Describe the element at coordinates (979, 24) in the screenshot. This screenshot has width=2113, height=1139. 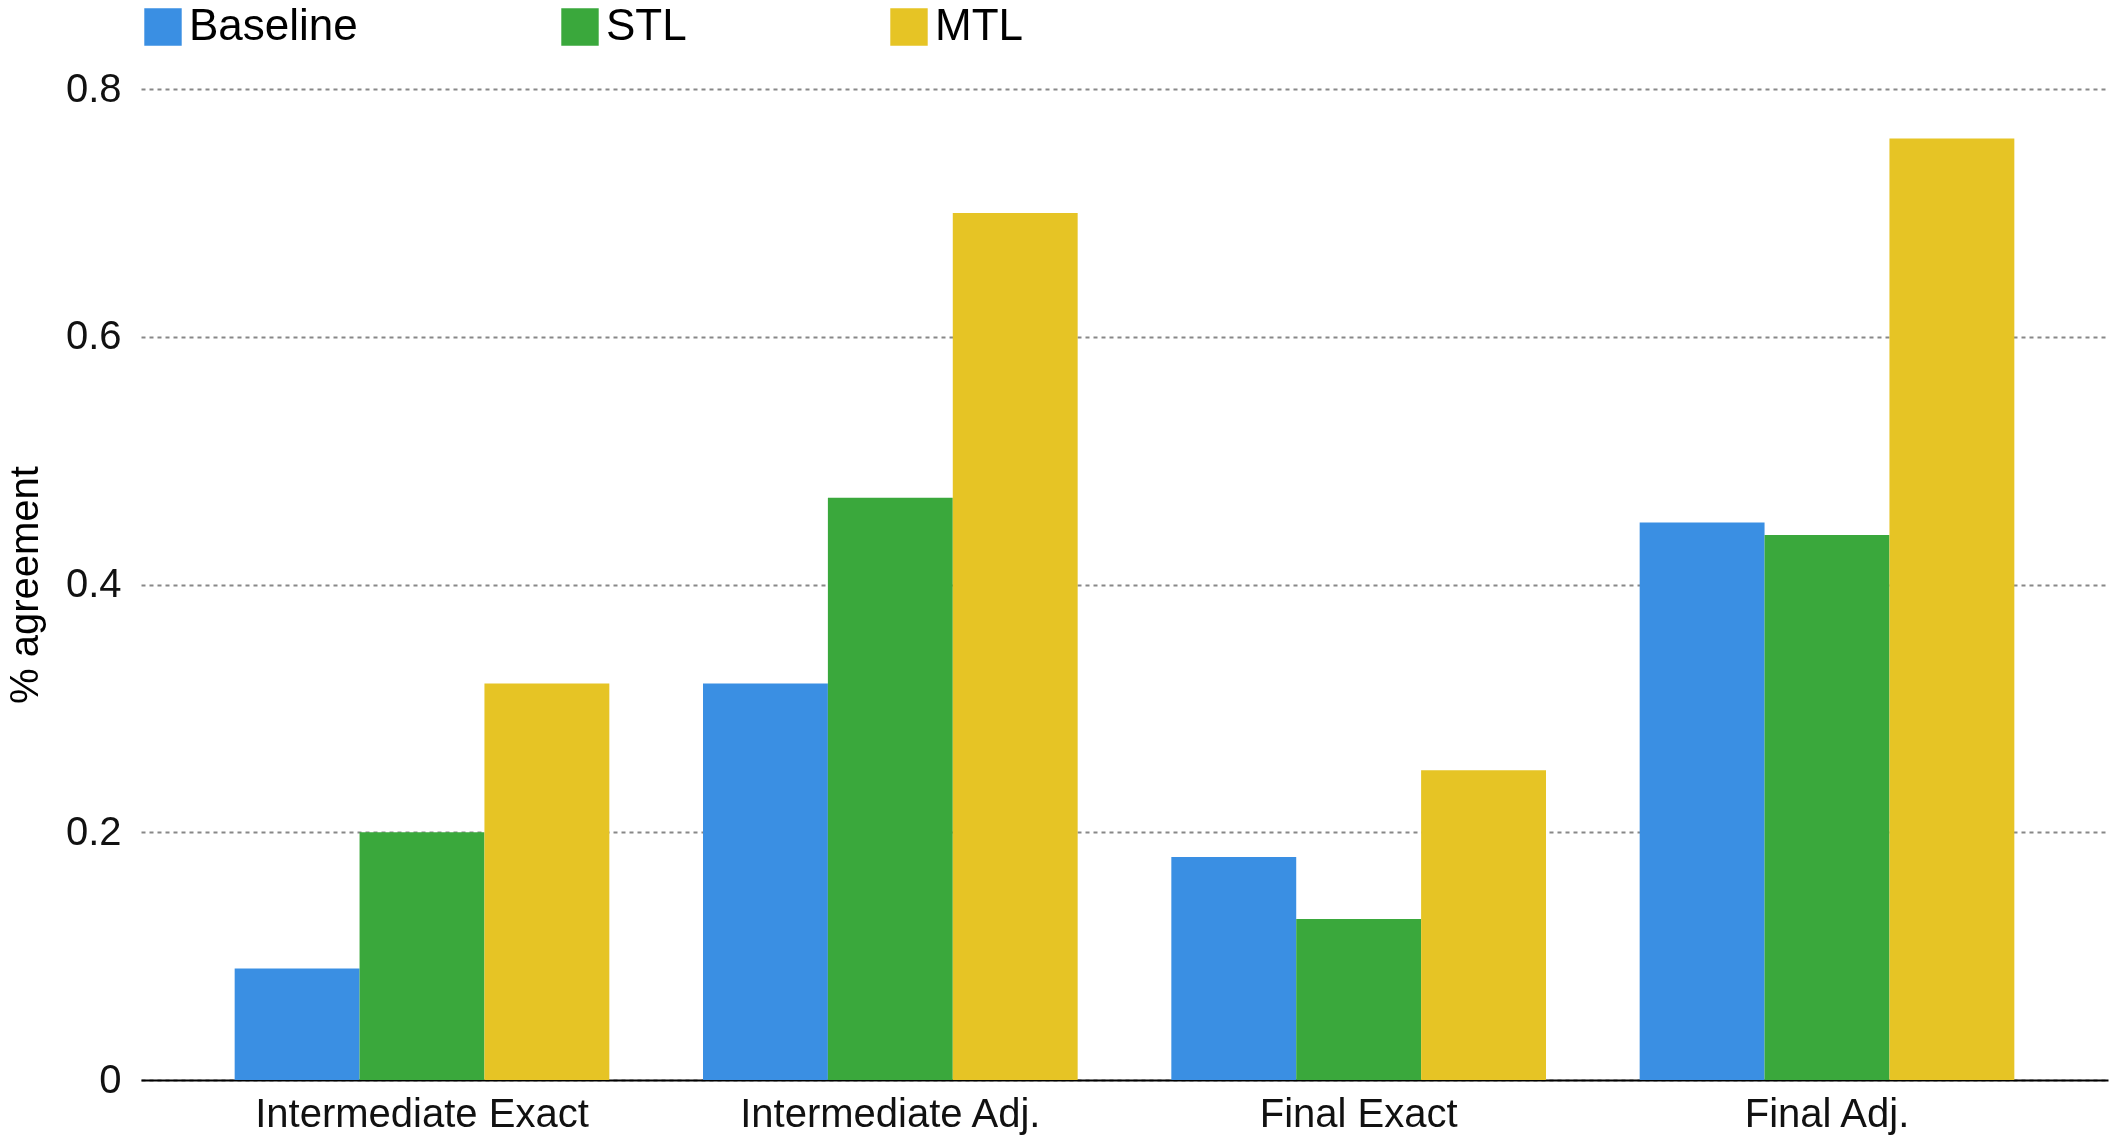
I see `legend-label: MTL` at that location.